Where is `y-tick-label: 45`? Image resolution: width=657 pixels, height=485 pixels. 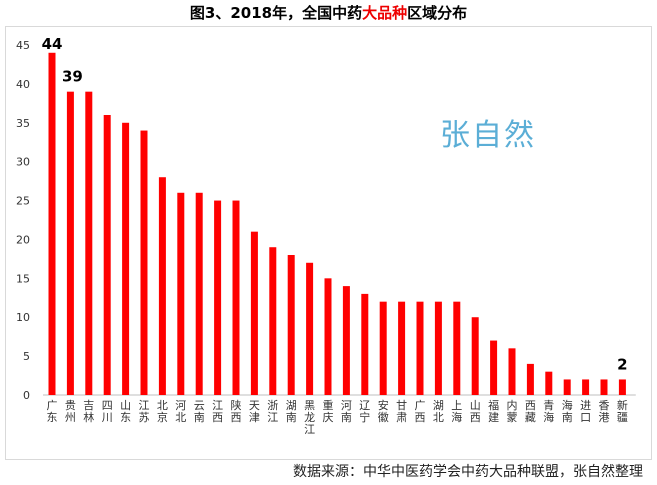
y-tick-label: 45 is located at coordinates (23, 45).